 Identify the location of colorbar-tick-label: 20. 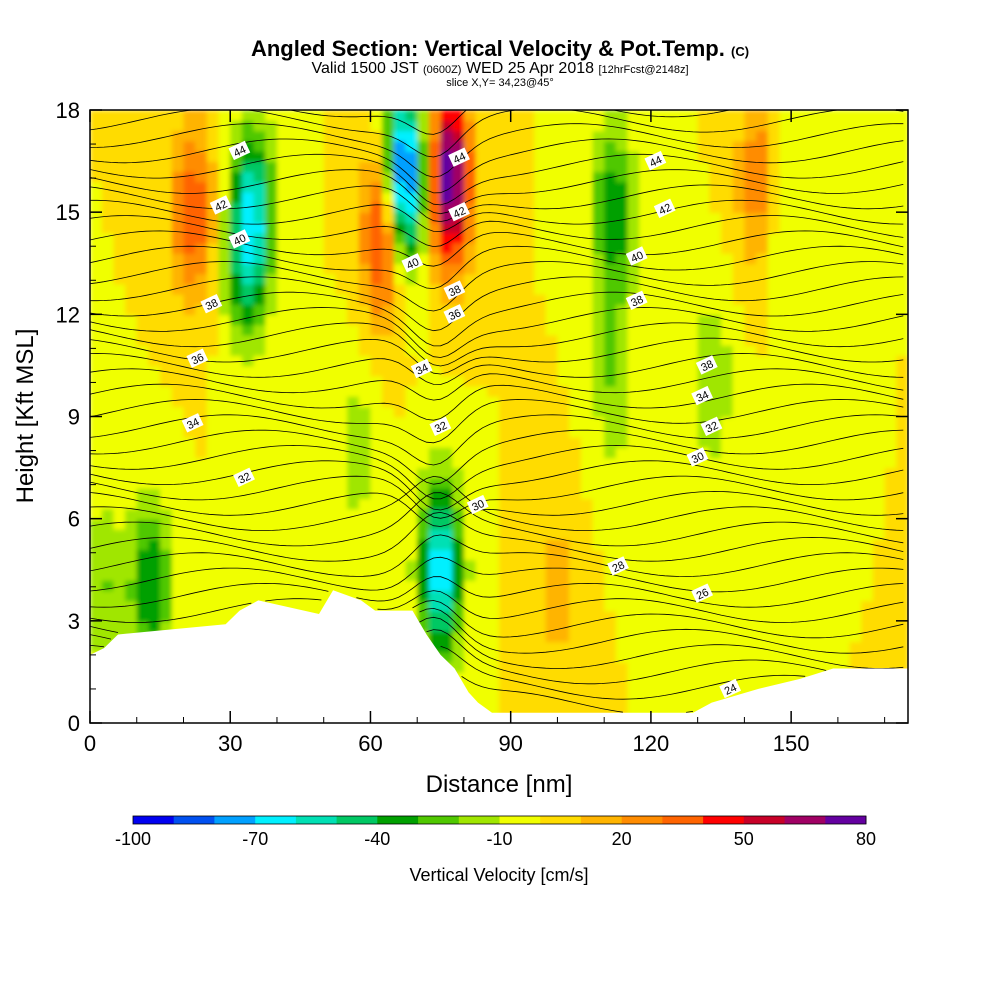
(622, 839).